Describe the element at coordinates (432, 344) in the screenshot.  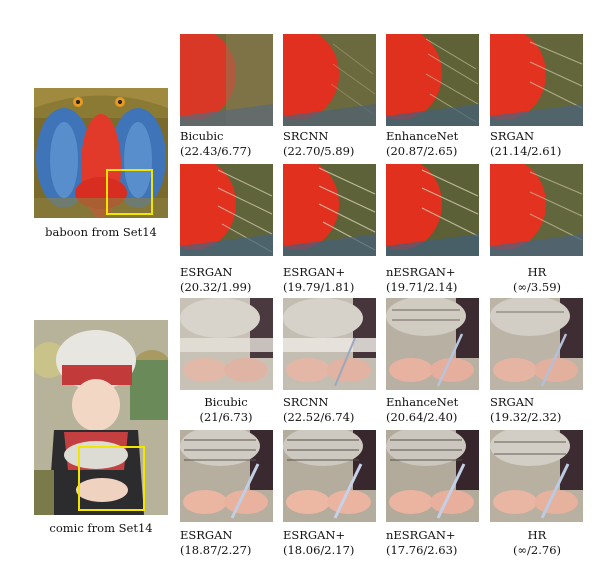
I see `comic-enhancenet-crop` at that location.